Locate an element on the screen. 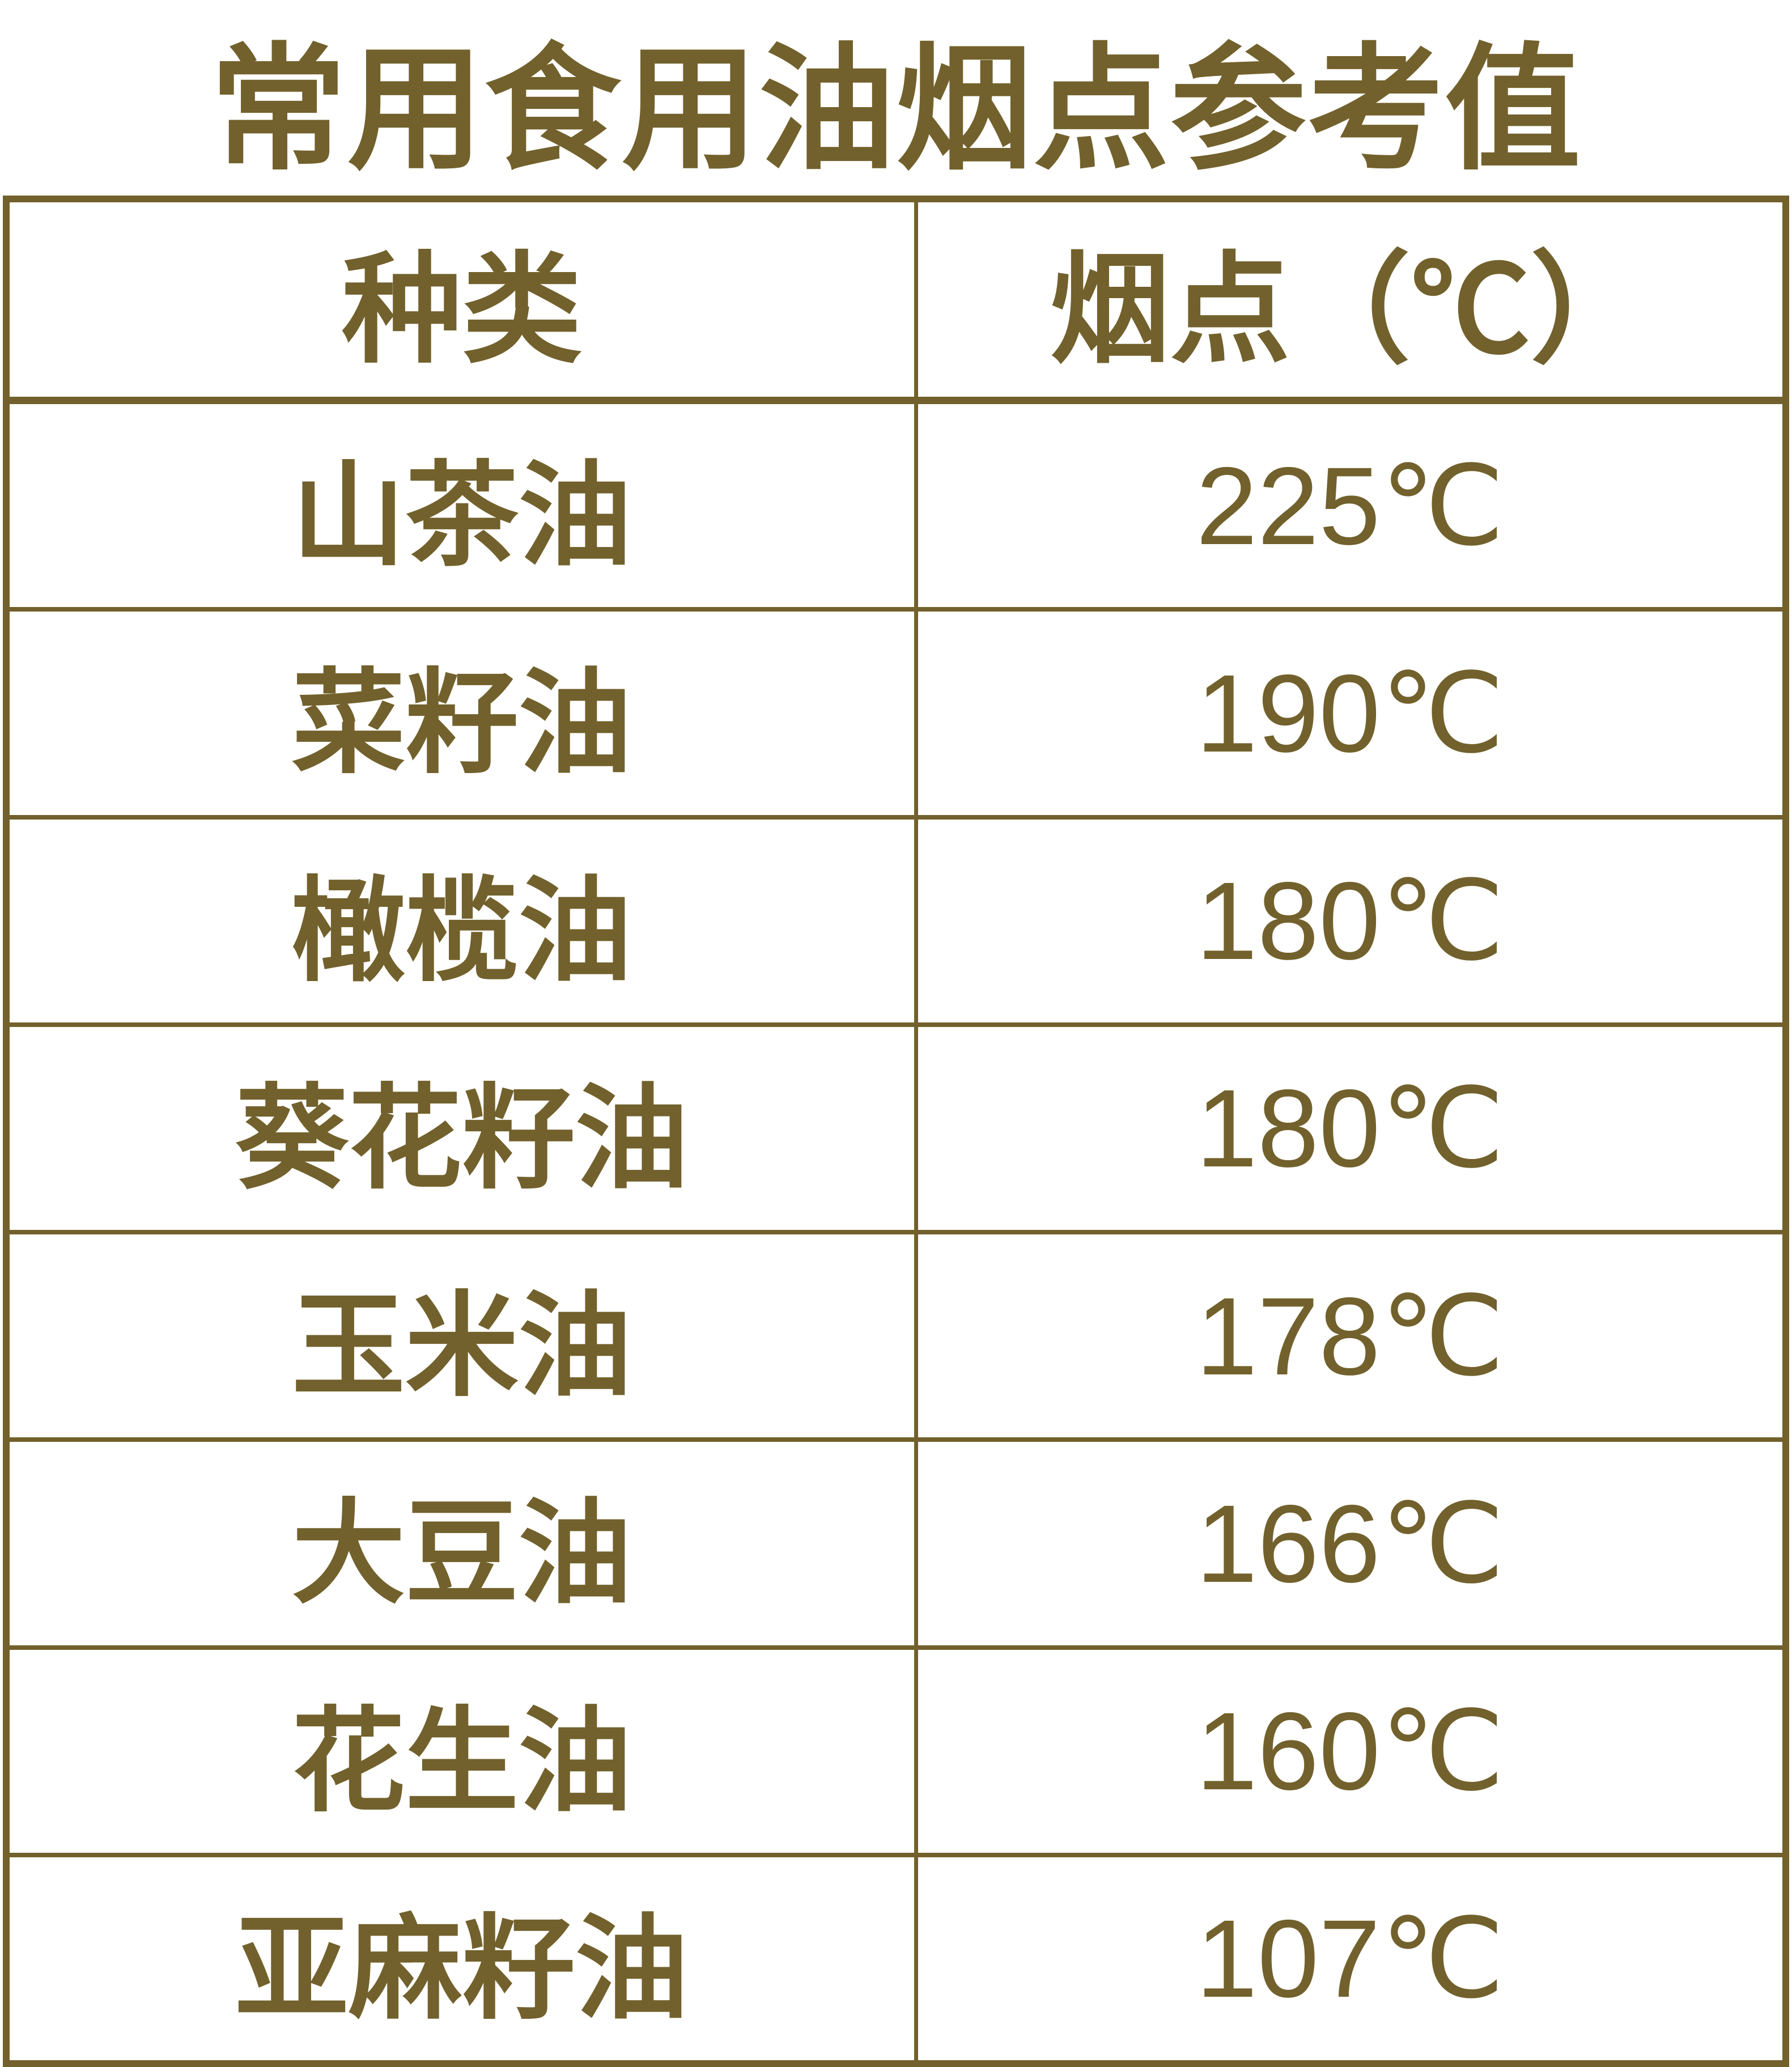 The image size is (1792, 2067). table-row: 葵花籽油 180℃ is located at coordinates (896, 1130).